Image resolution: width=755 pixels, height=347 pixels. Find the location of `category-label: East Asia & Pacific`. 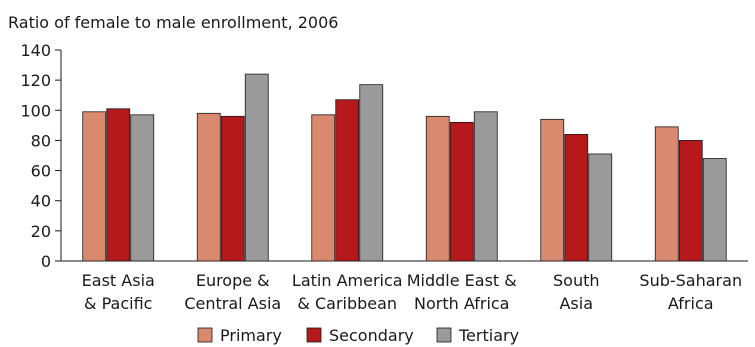

category-label: East Asia & Pacific is located at coordinates (118, 292).